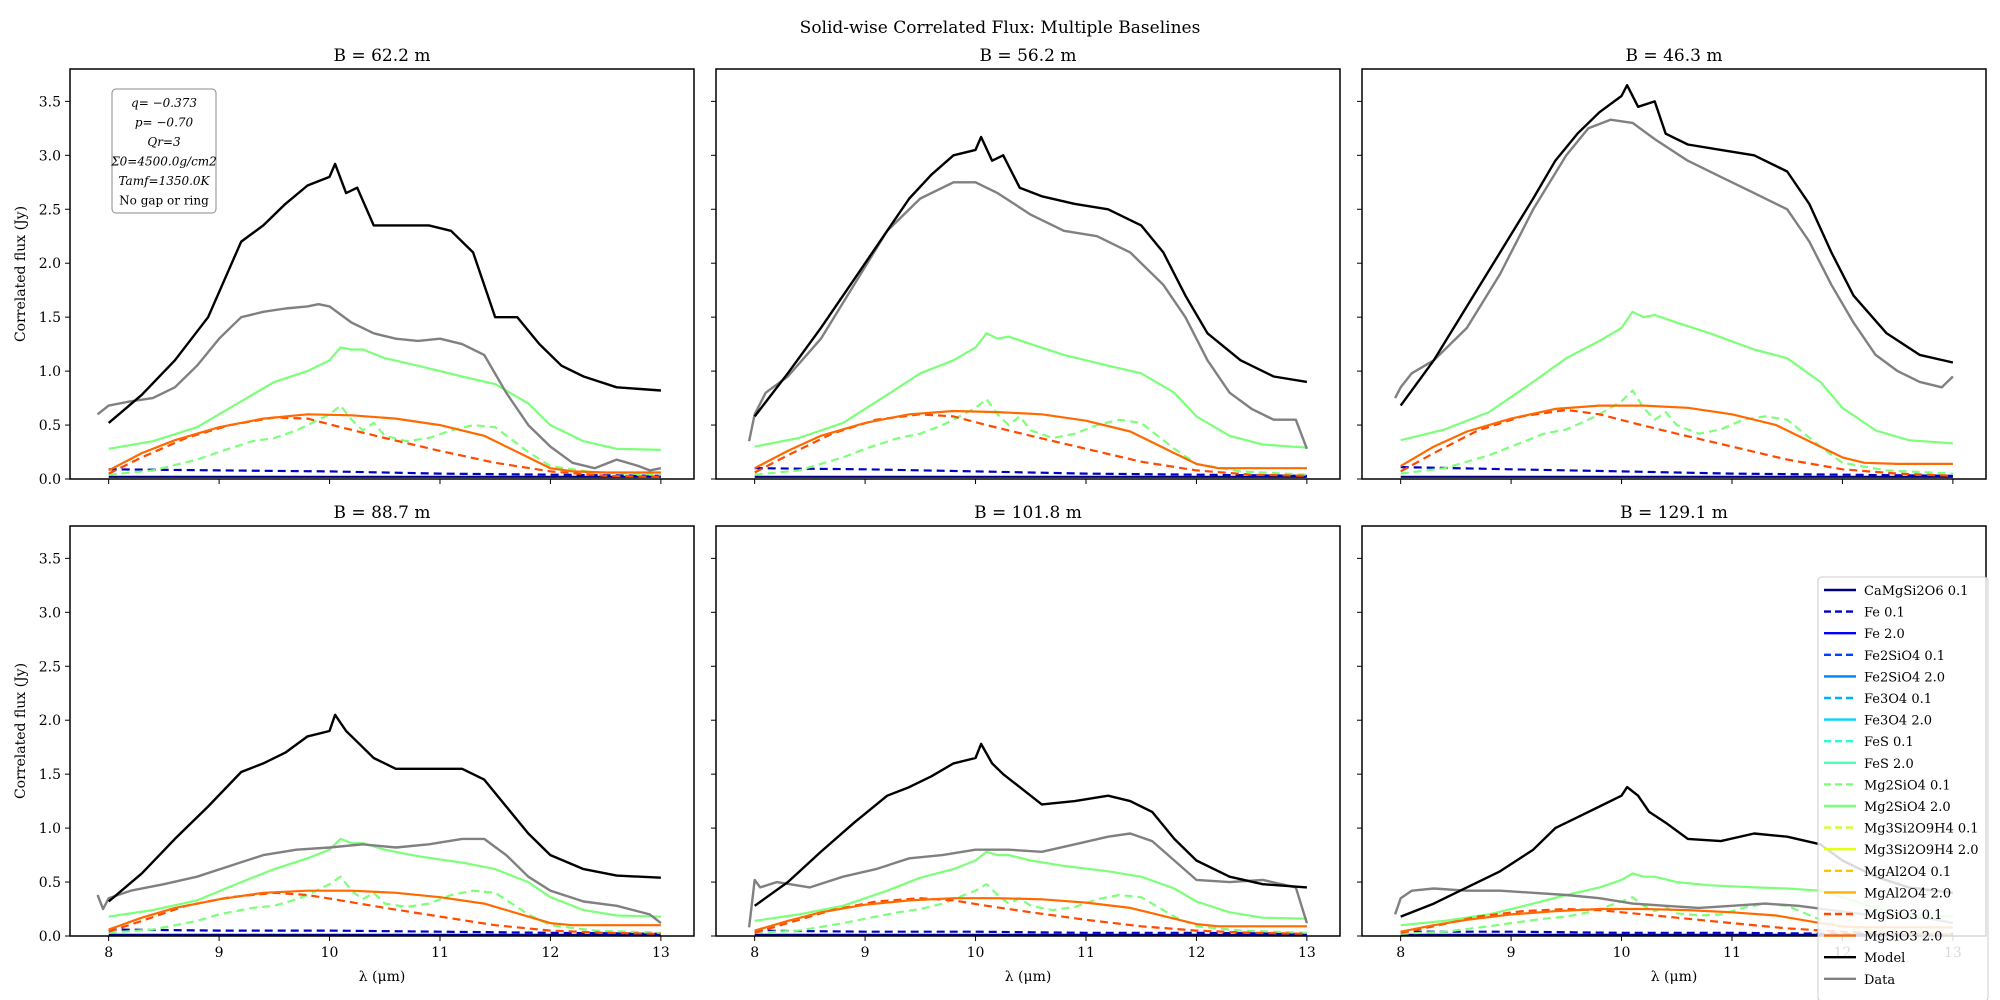 The image size is (2000, 1000). What do you see at coordinates (1907, 893) in the screenshot?
I see `legend-label: MgAl2O4 2.0` at bounding box center [1907, 893].